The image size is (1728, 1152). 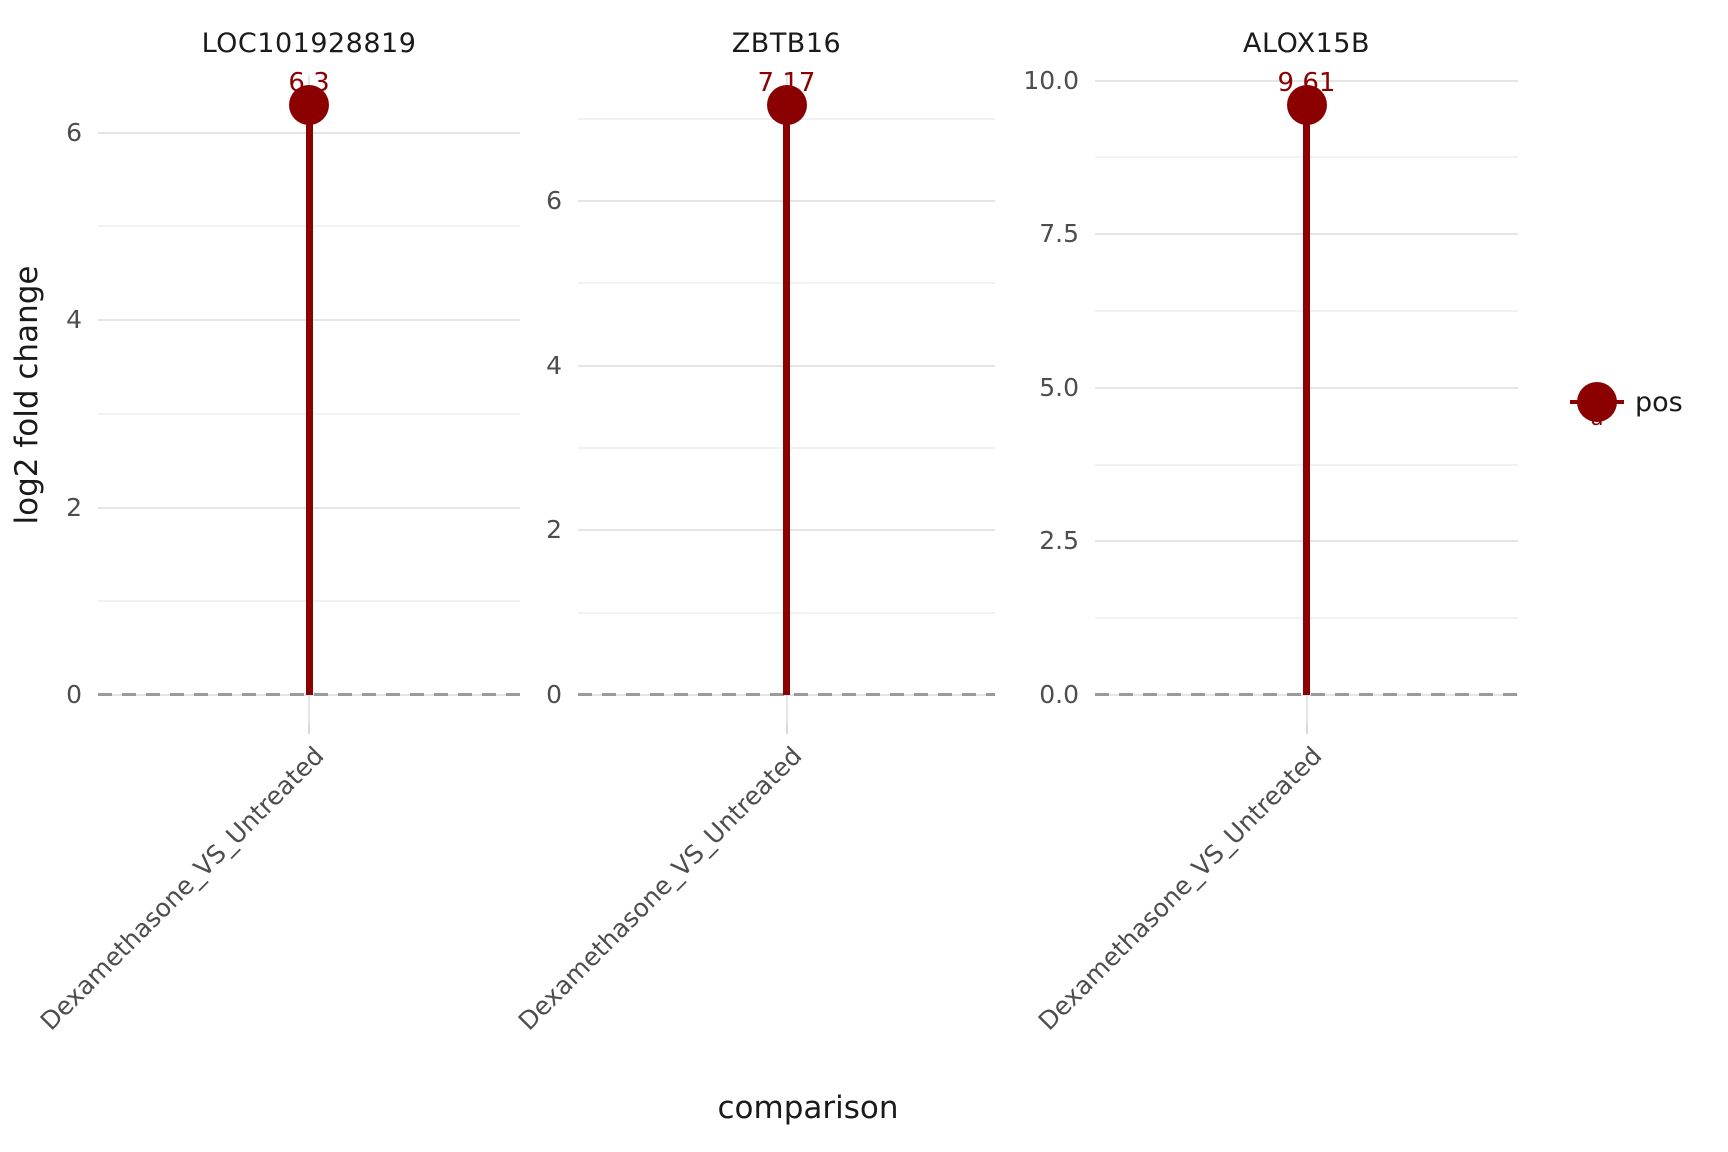 I want to click on legend: a pos, so click(x=1626, y=405).